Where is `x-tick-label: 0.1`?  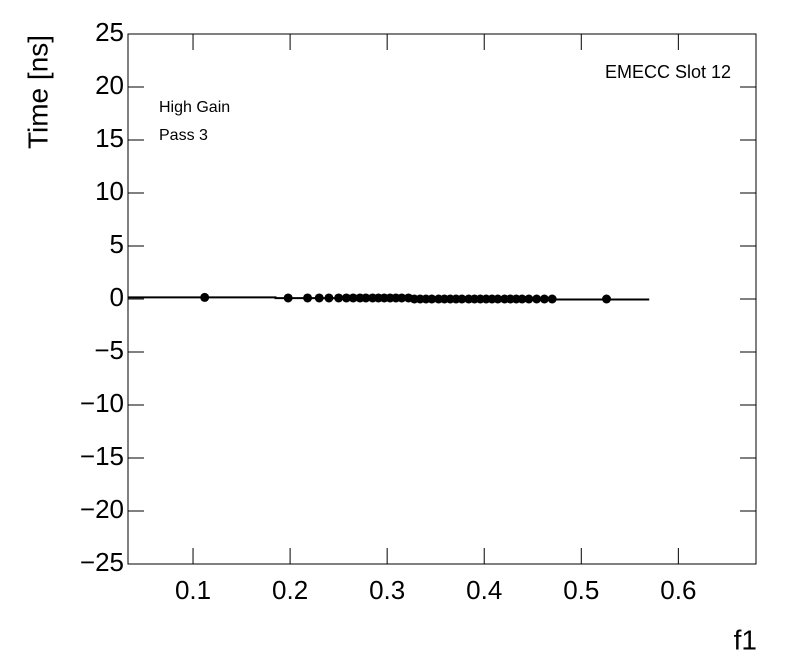
x-tick-label: 0.1 is located at coordinates (193, 590).